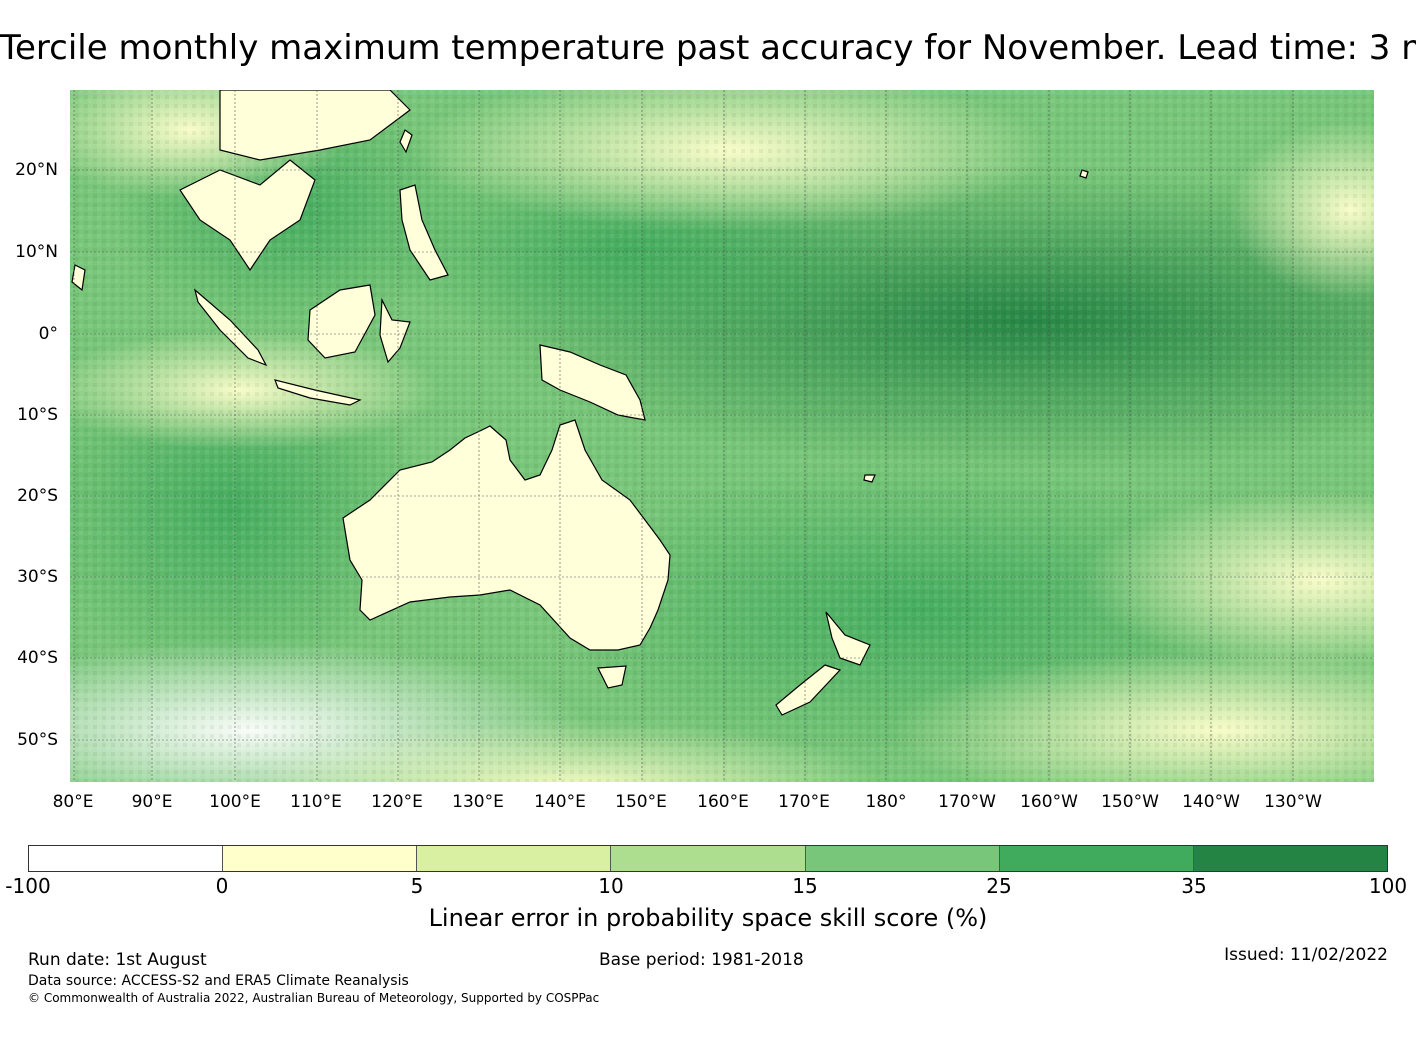 The height and width of the screenshot is (1050, 1416). Describe the element at coordinates (611, 886) in the screenshot. I see `colorbar-tick: 10` at that location.